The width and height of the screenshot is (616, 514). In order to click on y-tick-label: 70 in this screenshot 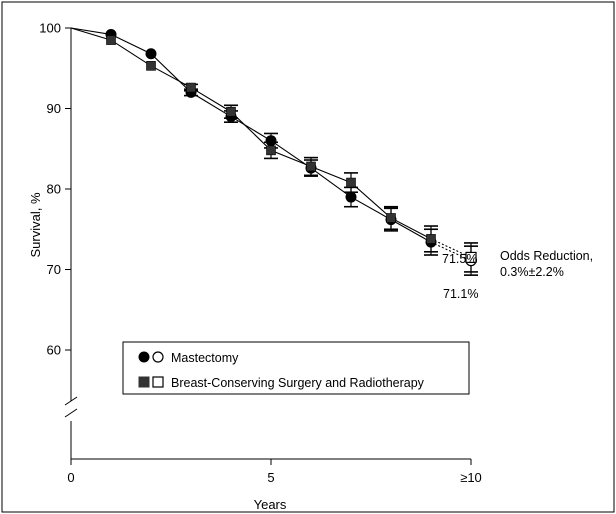, I will do `click(54, 269)`.